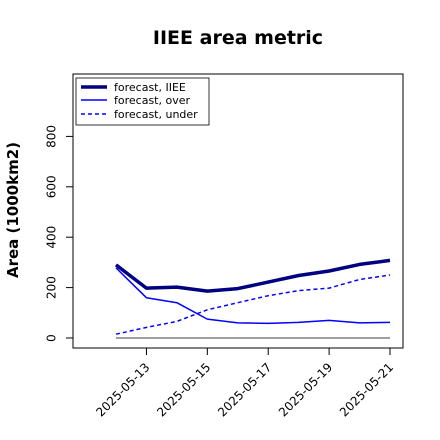 The height and width of the screenshot is (440, 440). What do you see at coordinates (305, 389) in the screenshot?
I see `x-tick-label: 2025-05-19` at bounding box center [305, 389].